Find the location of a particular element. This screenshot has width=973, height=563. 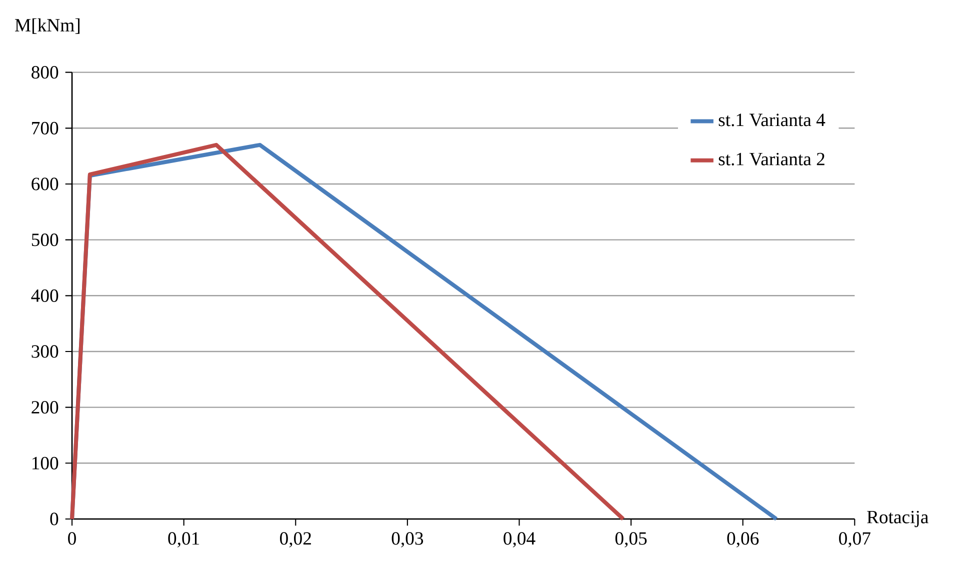

y-tick-label: 0 is located at coordinates (54, 519).